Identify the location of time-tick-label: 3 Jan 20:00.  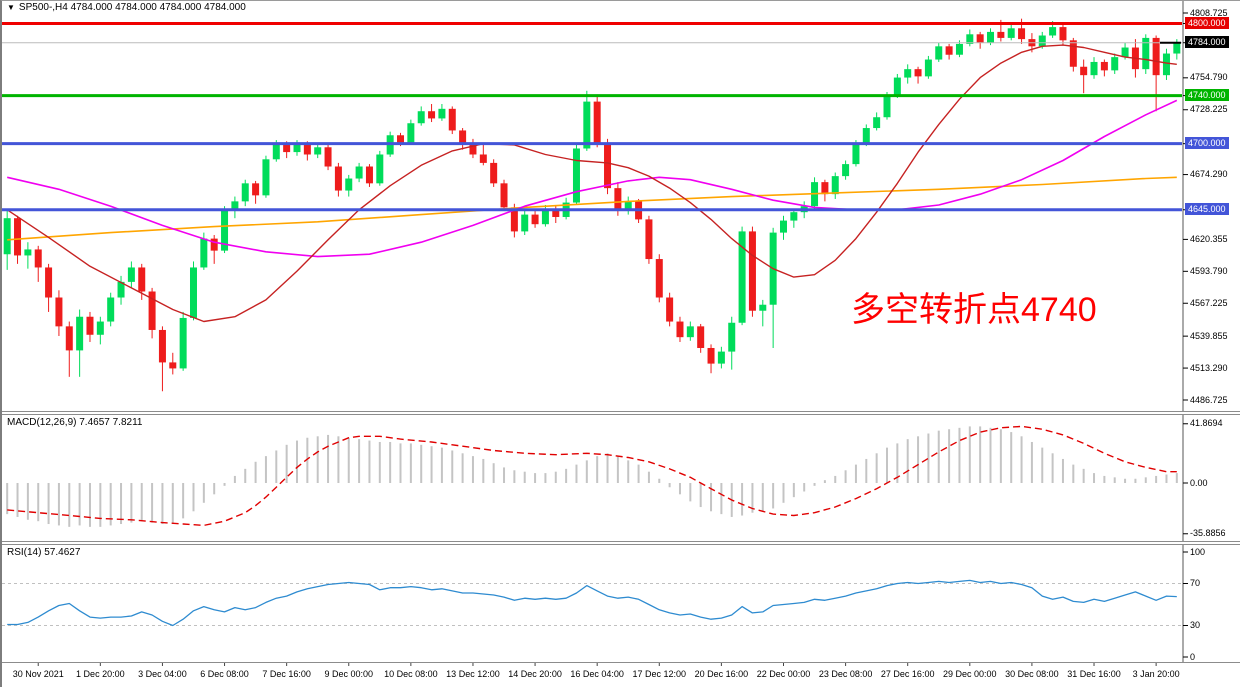
(1156, 674).